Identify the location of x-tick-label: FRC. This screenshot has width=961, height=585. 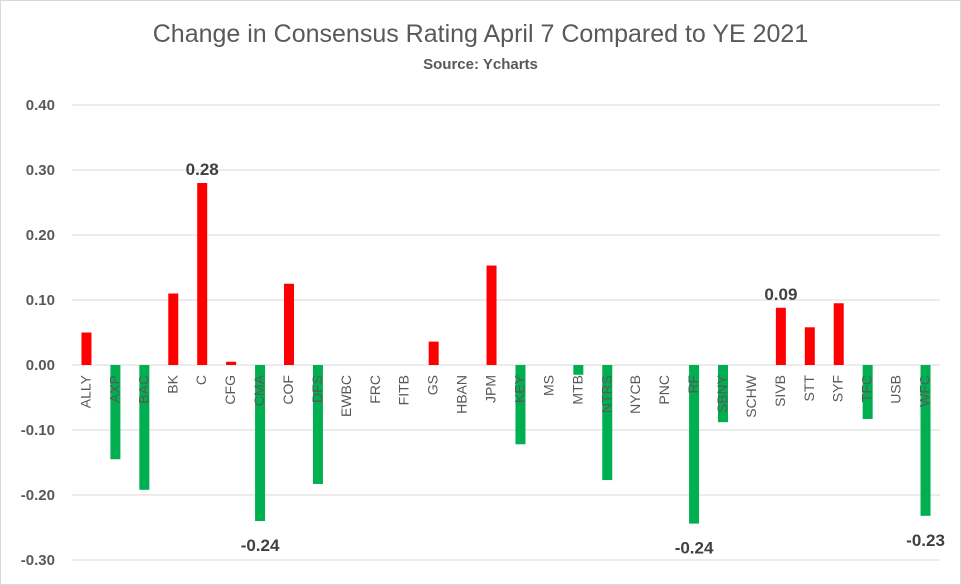
(375, 389).